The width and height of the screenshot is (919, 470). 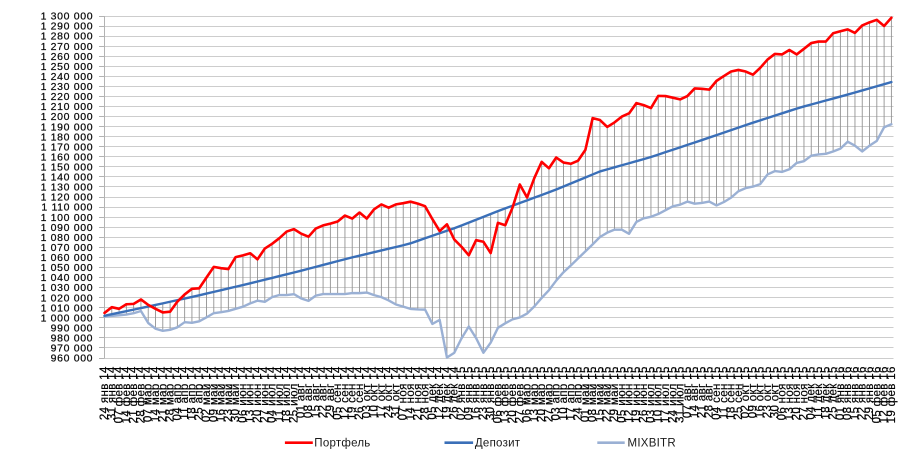 I want to click on svg-text: 10 июл 15, so click(x=659, y=394).